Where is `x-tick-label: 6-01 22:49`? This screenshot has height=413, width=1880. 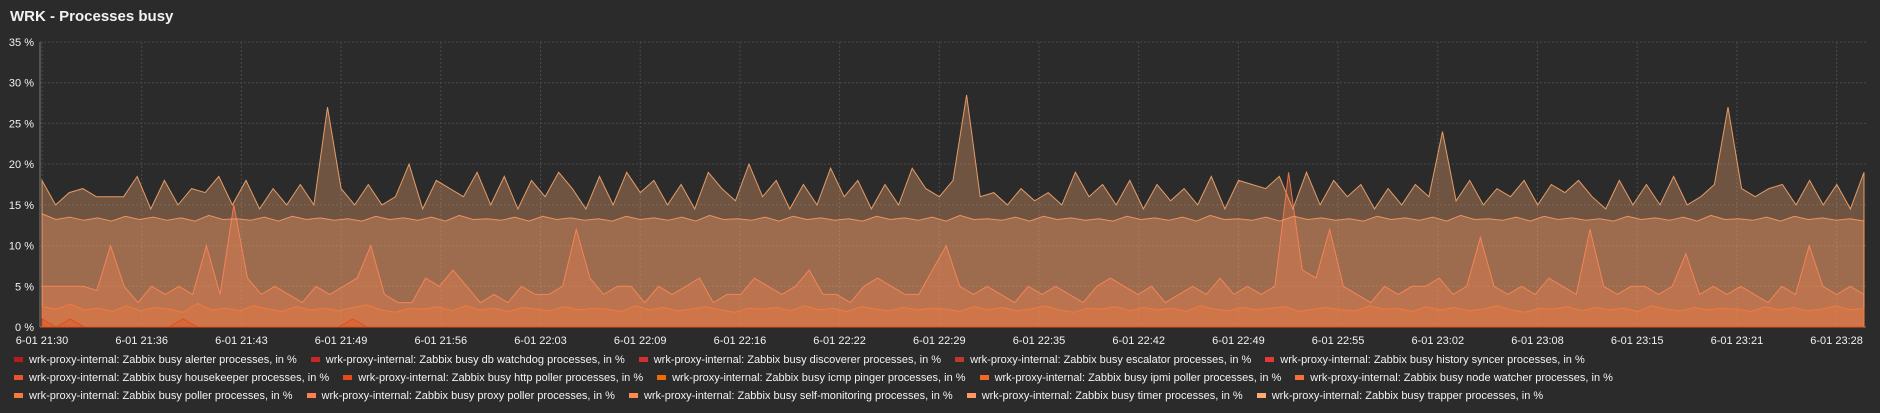
x-tick-label: 6-01 22:49 is located at coordinates (1238, 340).